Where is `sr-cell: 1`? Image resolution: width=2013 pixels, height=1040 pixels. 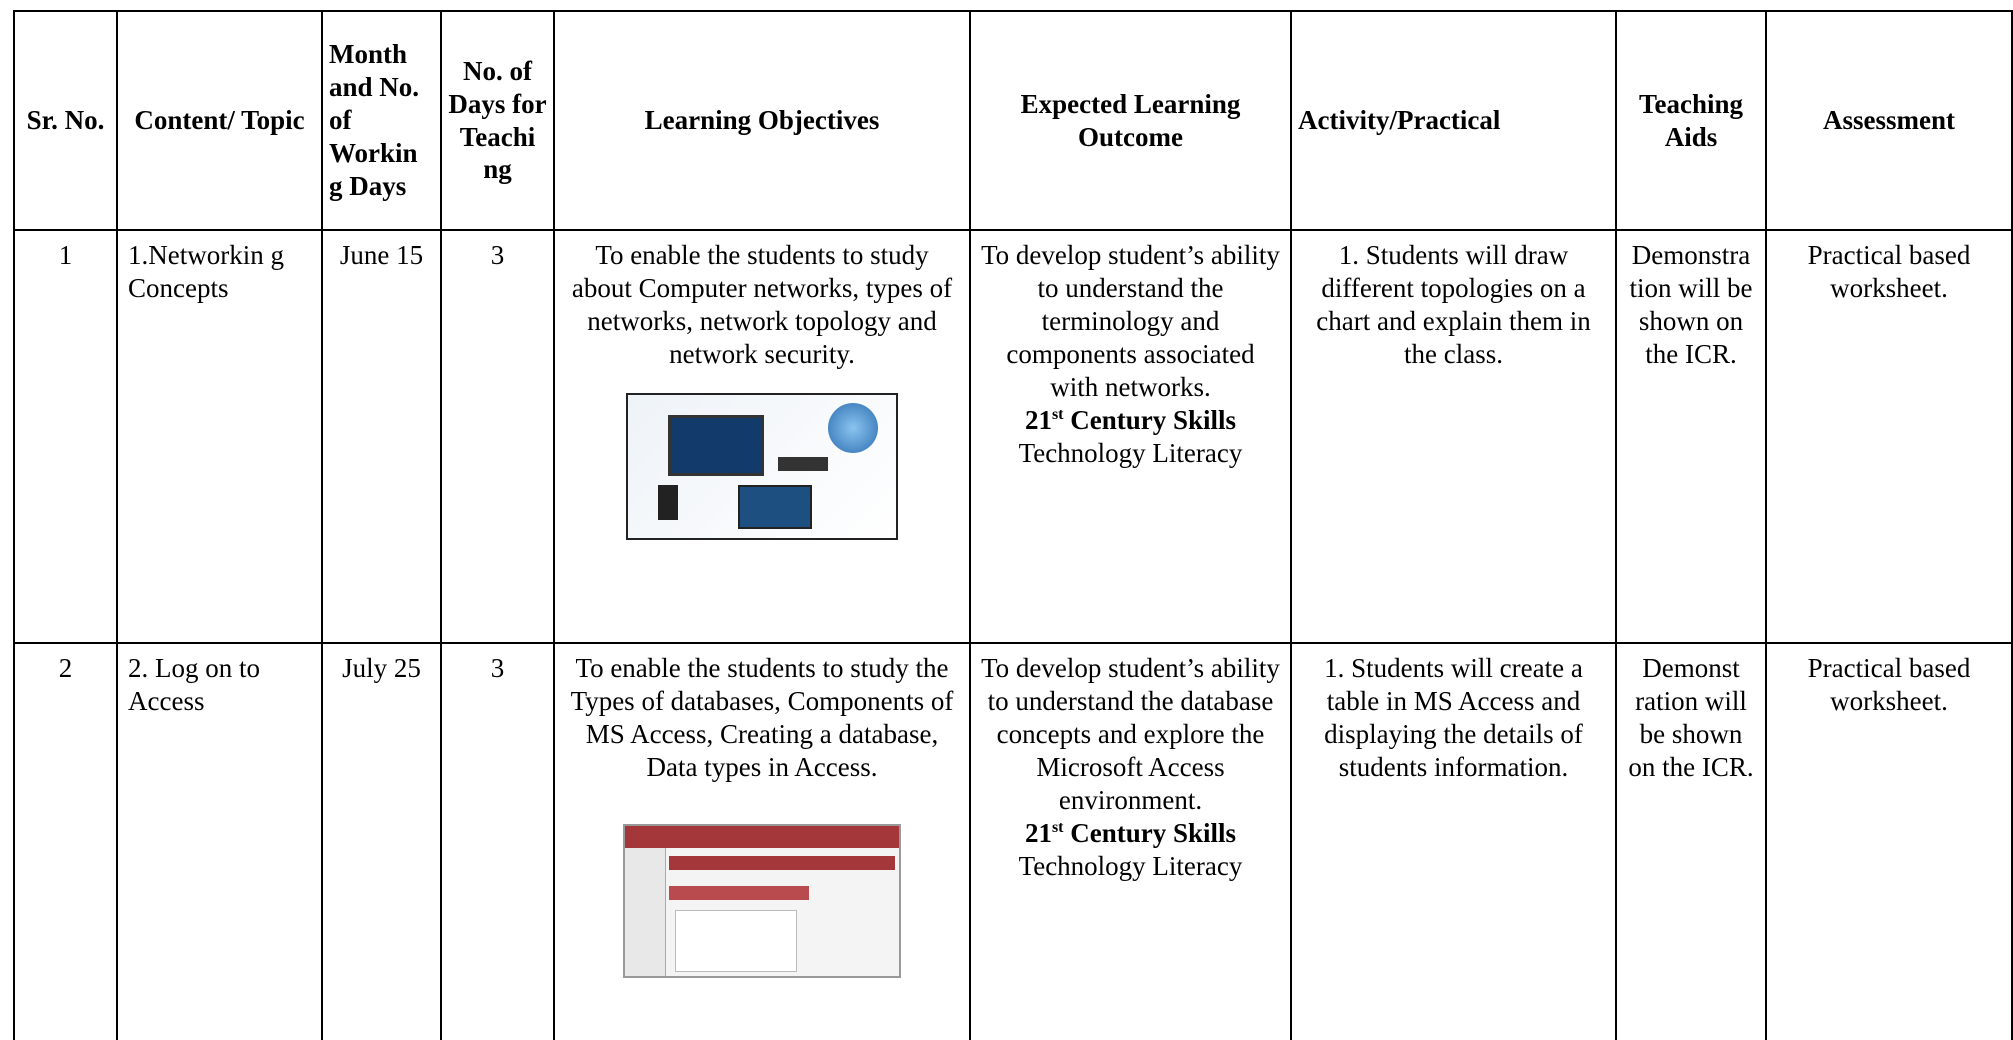 sr-cell: 1 is located at coordinates (65, 436).